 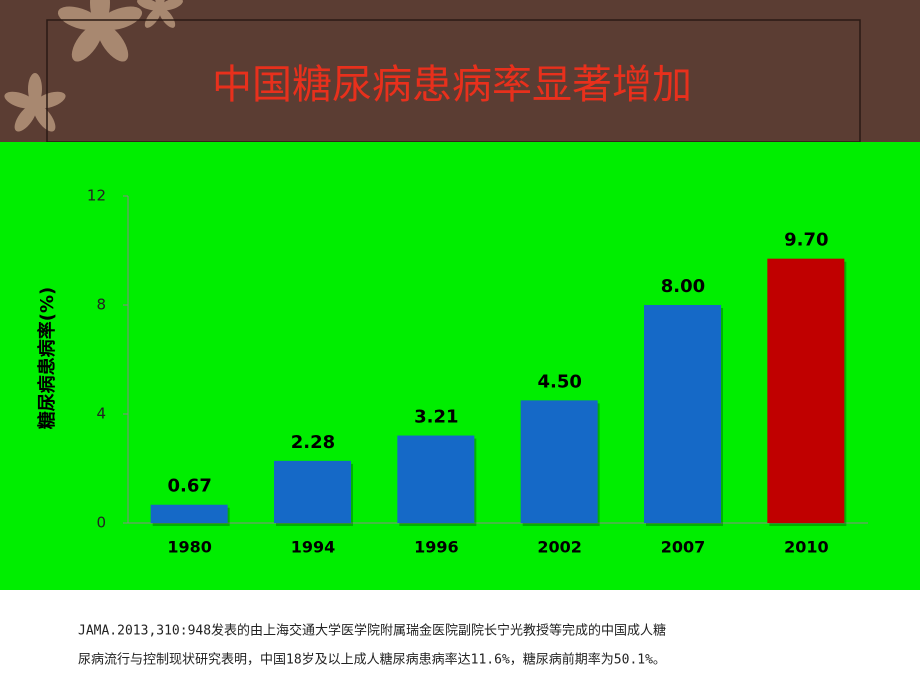 What do you see at coordinates (101, 414) in the screenshot?
I see `y-tick-label: 4` at bounding box center [101, 414].